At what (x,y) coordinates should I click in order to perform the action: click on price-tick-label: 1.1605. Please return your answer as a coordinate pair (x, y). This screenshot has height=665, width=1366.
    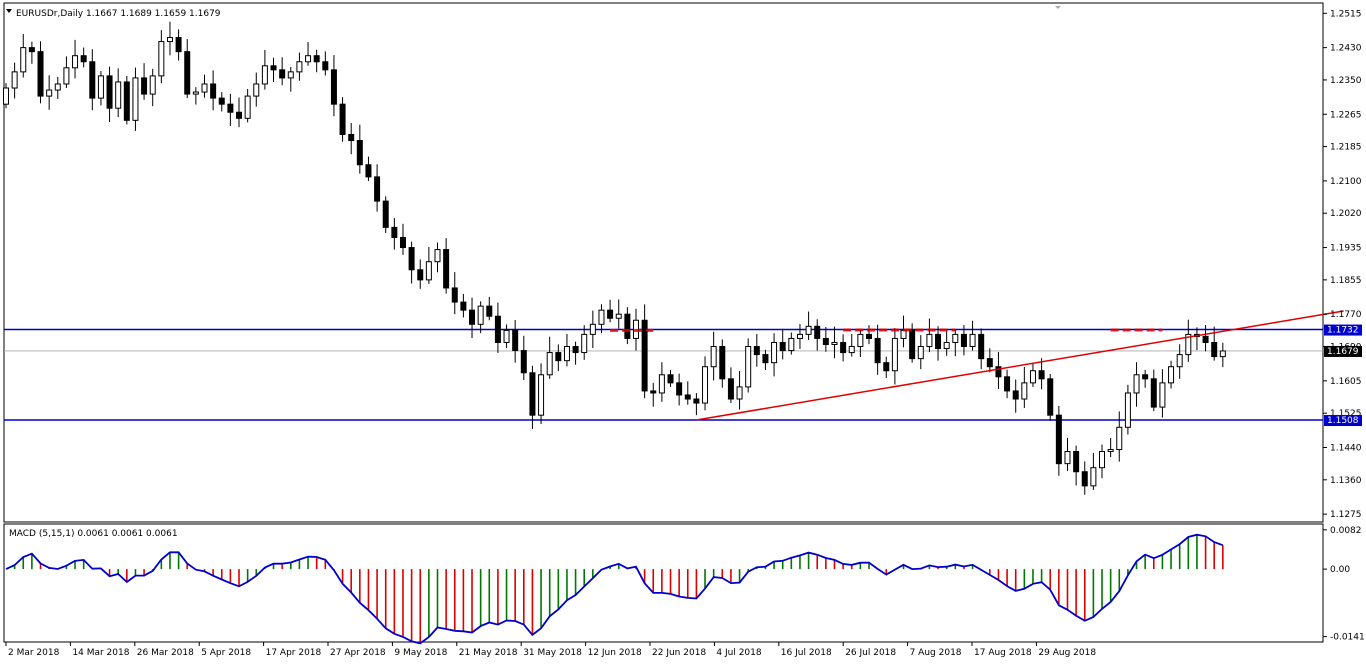
    Looking at the image, I should click on (1346, 382).